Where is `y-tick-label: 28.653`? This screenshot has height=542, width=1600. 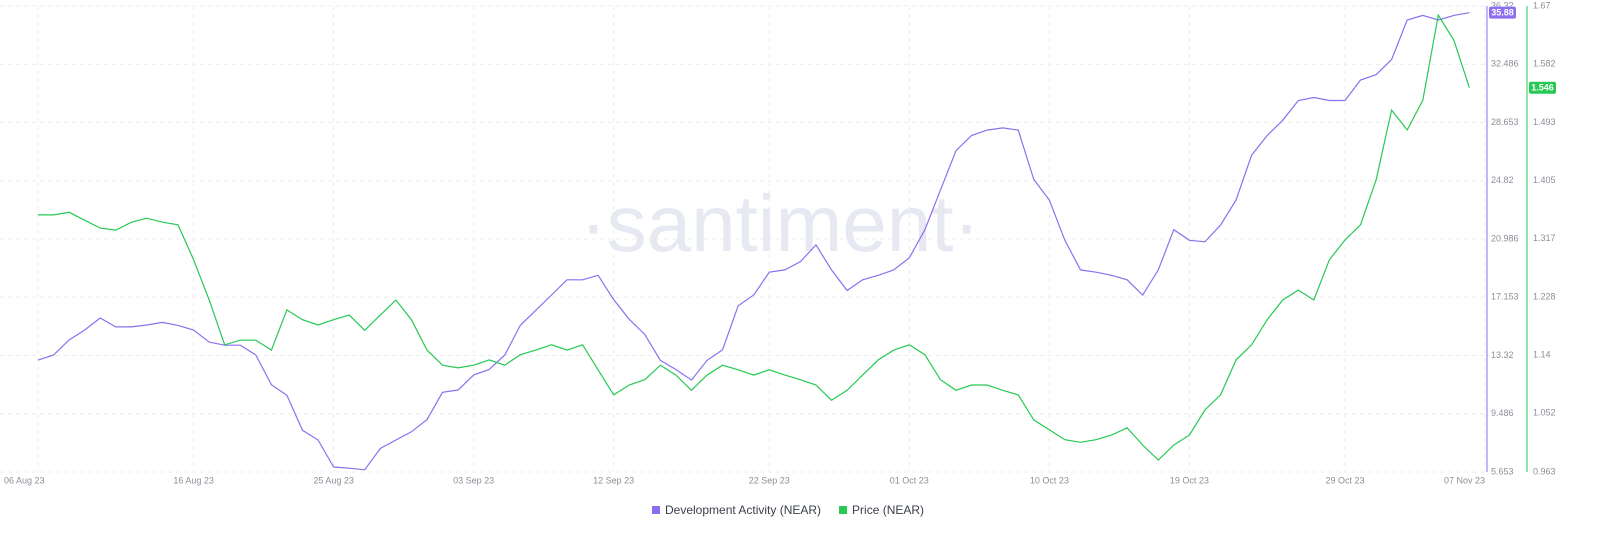
y-tick-label: 28.653 is located at coordinates (1505, 122).